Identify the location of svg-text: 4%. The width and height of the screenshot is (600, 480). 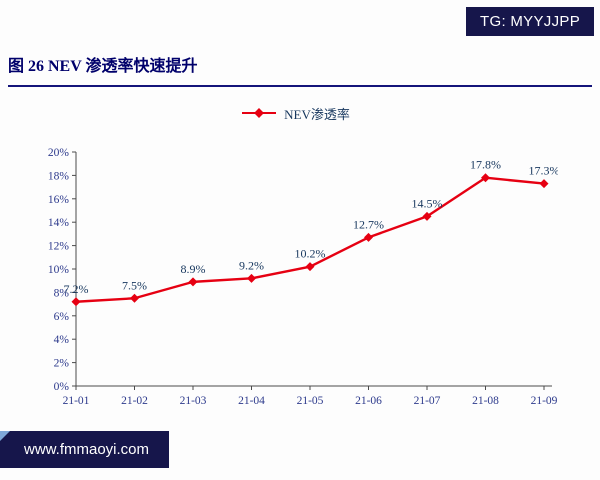
(62, 340).